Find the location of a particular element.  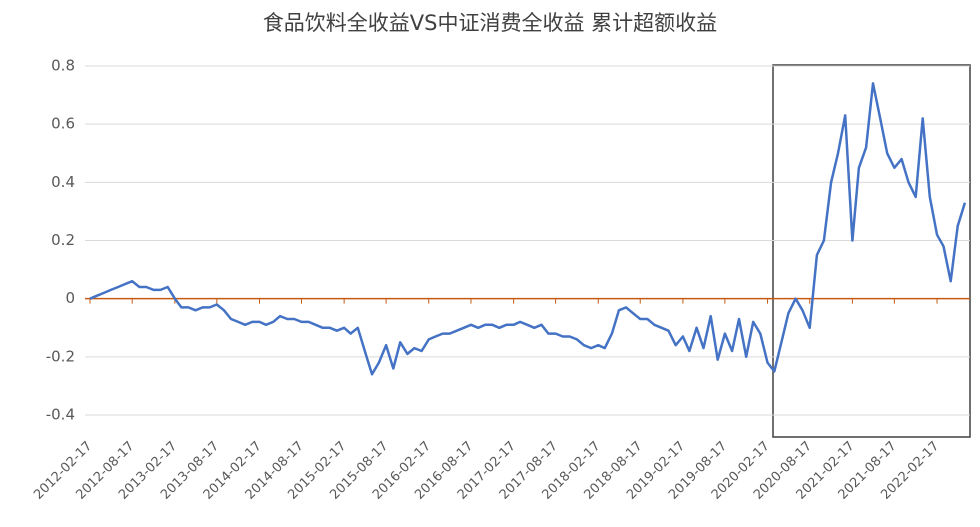

y-tick-label: 0.4 is located at coordinates (63, 182).